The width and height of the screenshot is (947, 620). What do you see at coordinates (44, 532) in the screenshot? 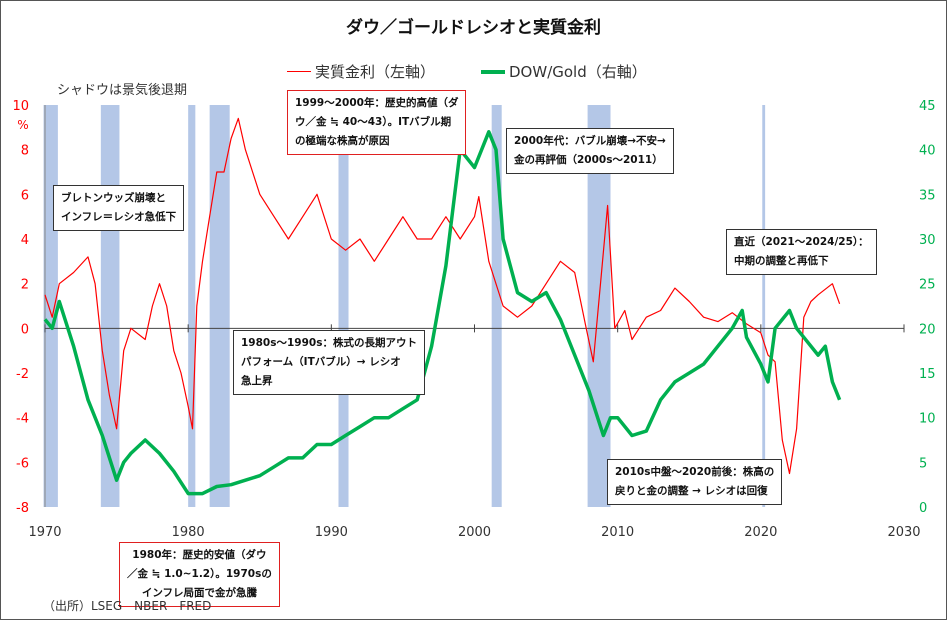
I see `x-tick-label: 1970` at bounding box center [44, 532].